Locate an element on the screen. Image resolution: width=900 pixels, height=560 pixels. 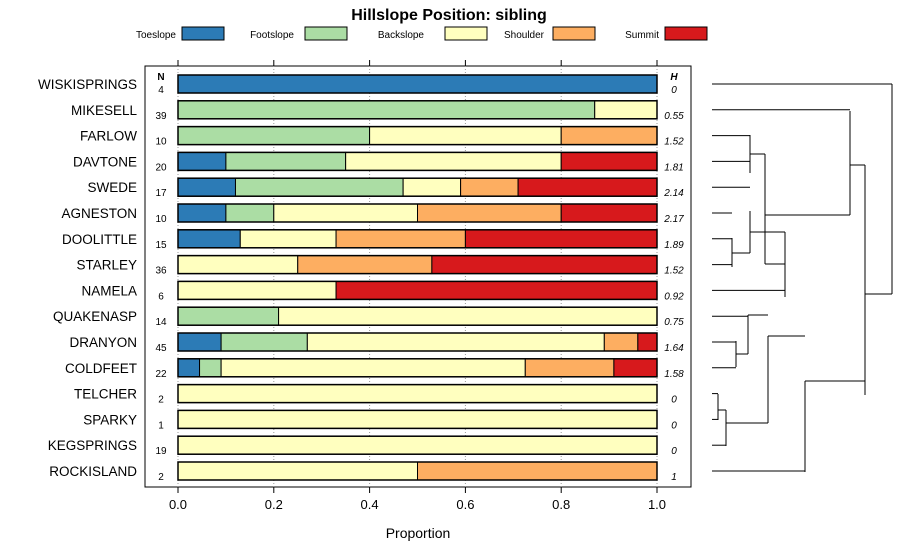
bar-outline-farlow is located at coordinates (417, 135).